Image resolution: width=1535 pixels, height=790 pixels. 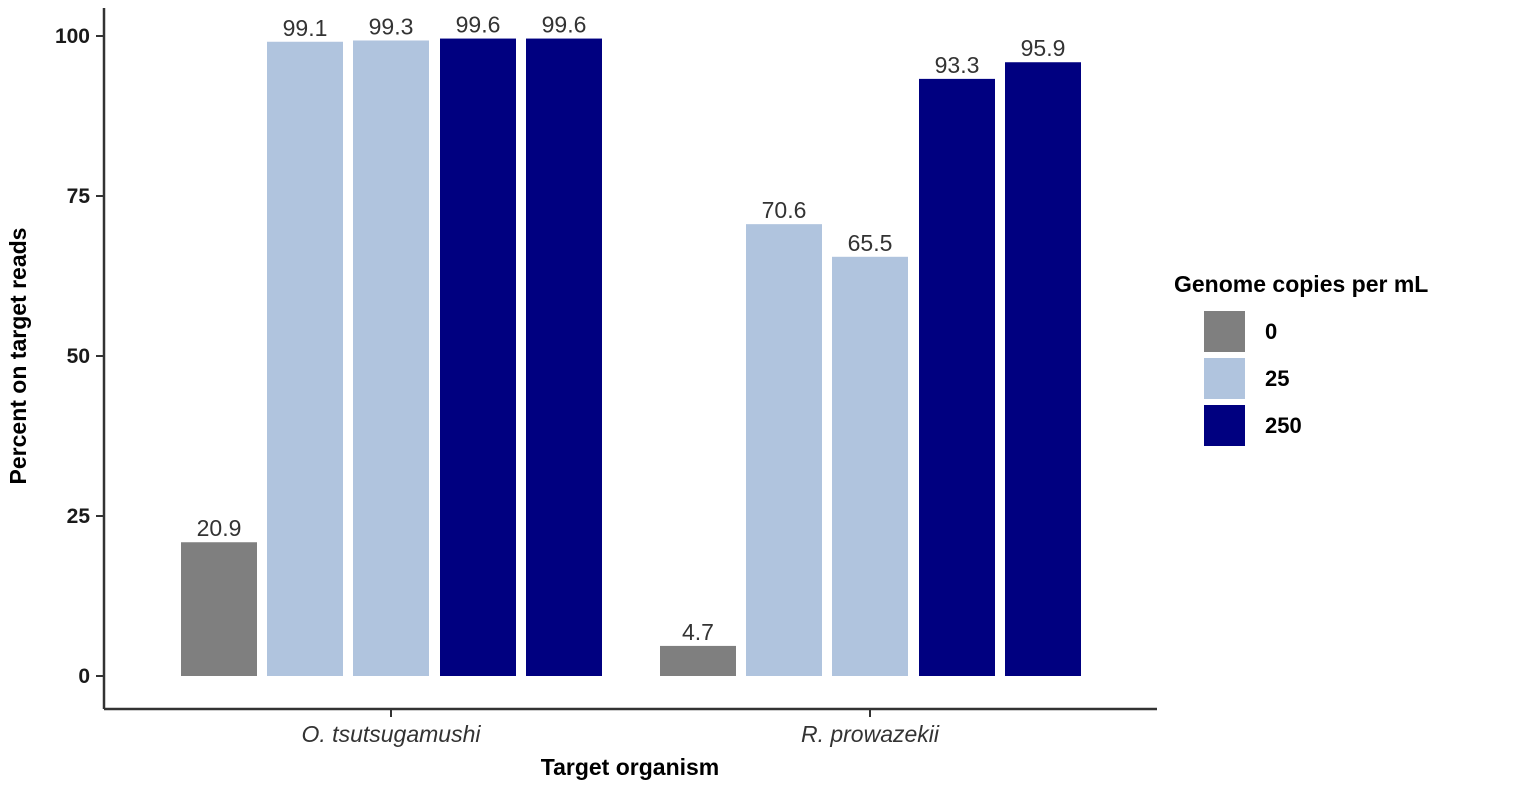 What do you see at coordinates (392, 734) in the screenshot?
I see `x-tick-label: O. tsutsugamushi` at bounding box center [392, 734].